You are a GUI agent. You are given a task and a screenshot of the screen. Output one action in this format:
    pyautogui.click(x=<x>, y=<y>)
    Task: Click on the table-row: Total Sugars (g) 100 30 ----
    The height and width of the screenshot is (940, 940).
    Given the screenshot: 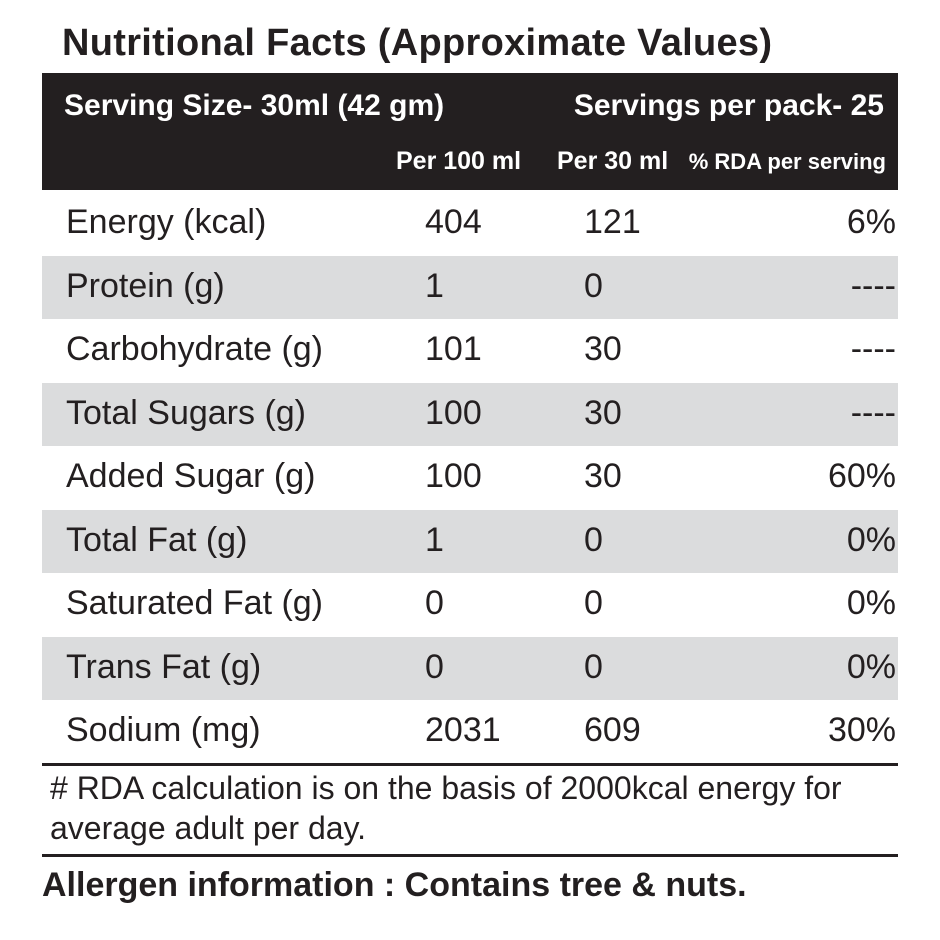 What is the action you would take?
    pyautogui.click(x=470, y=414)
    